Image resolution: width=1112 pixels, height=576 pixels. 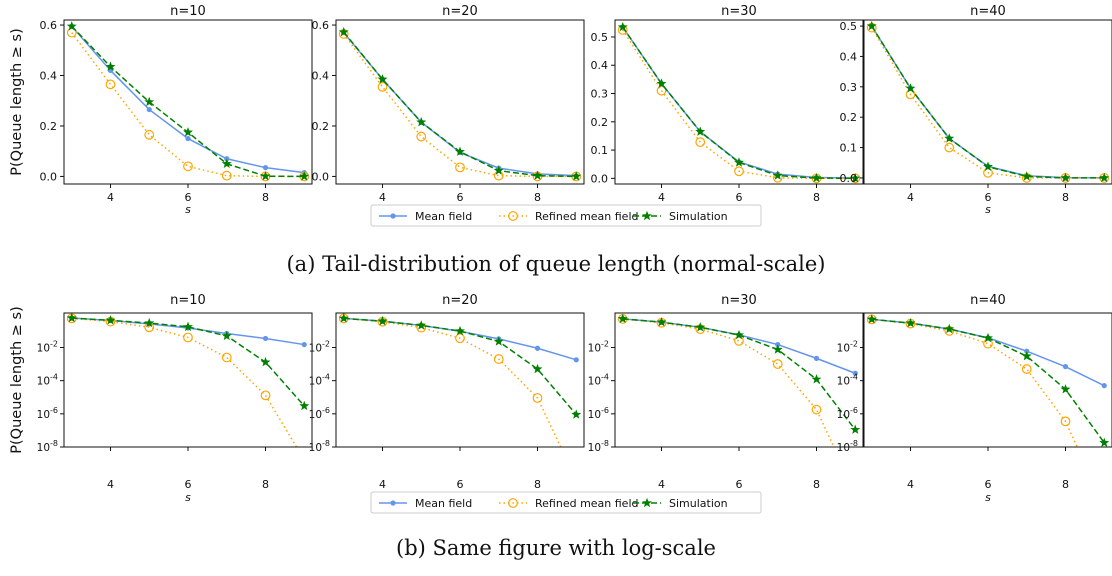 I want to click on y-tick-label: 0.4, so click(x=849, y=56).